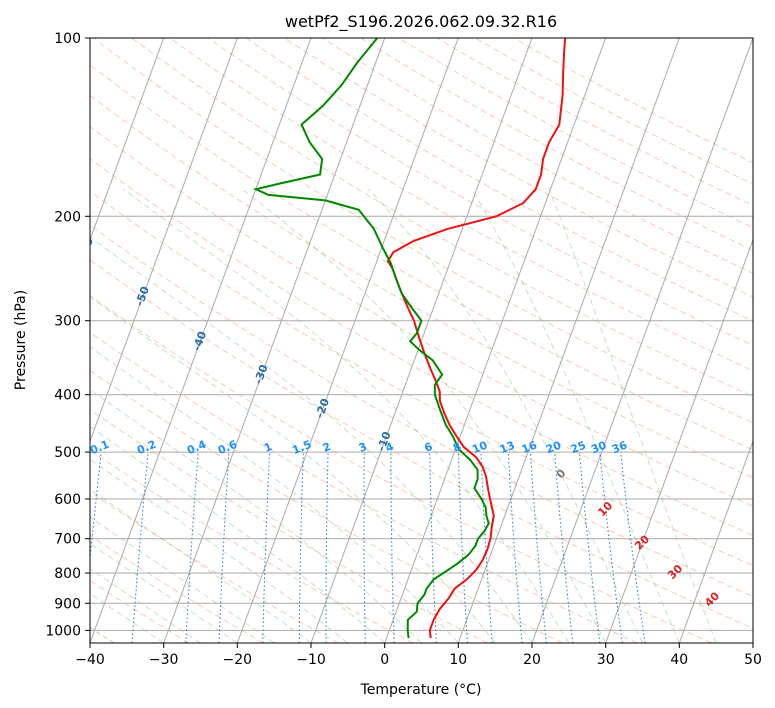 This screenshot has width=775, height=708. What do you see at coordinates (99, 447) in the screenshot?
I see `mixing-ratio-label: 0.1` at bounding box center [99, 447].